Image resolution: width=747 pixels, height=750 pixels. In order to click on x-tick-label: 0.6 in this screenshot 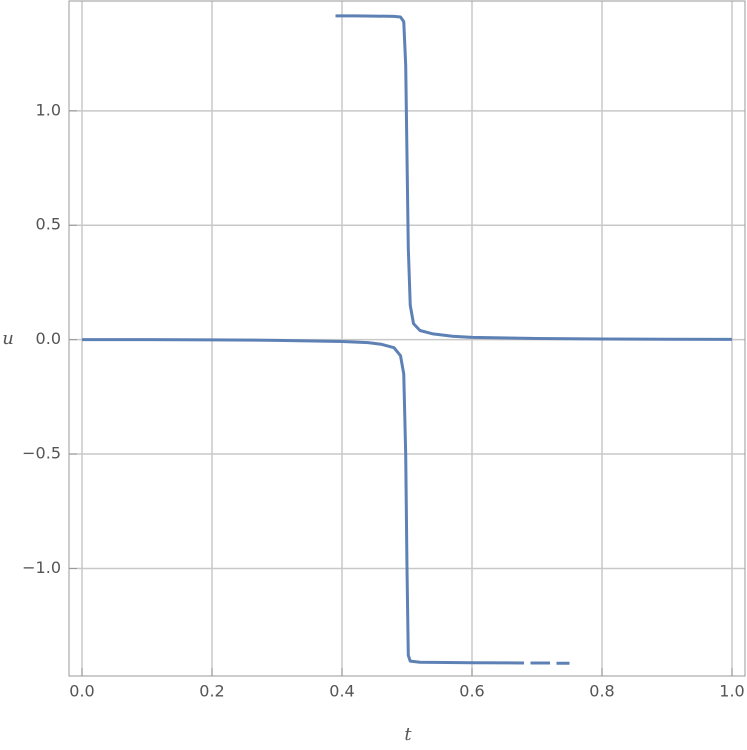, I will do `click(471, 691)`.